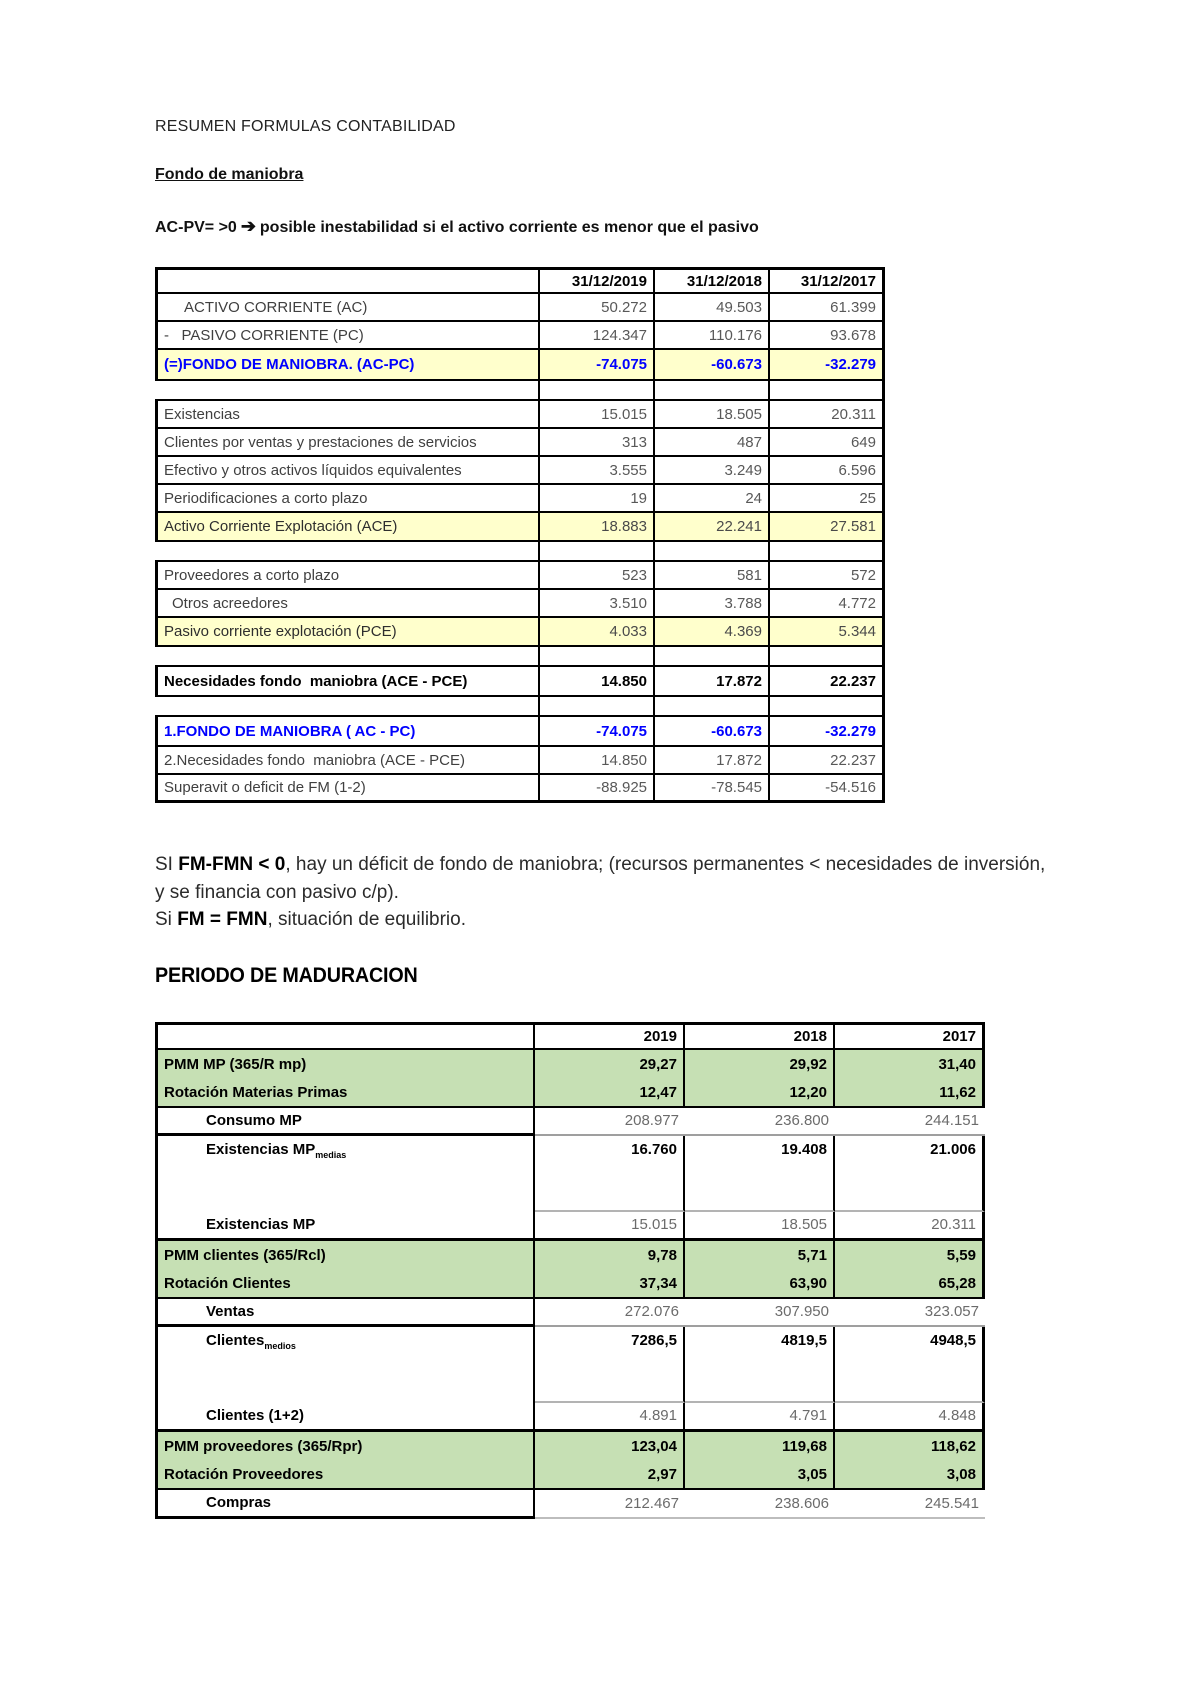 The image size is (1200, 1698). Describe the element at coordinates (827, 632) in the screenshot. I see `cell-value: 5.344` at that location.